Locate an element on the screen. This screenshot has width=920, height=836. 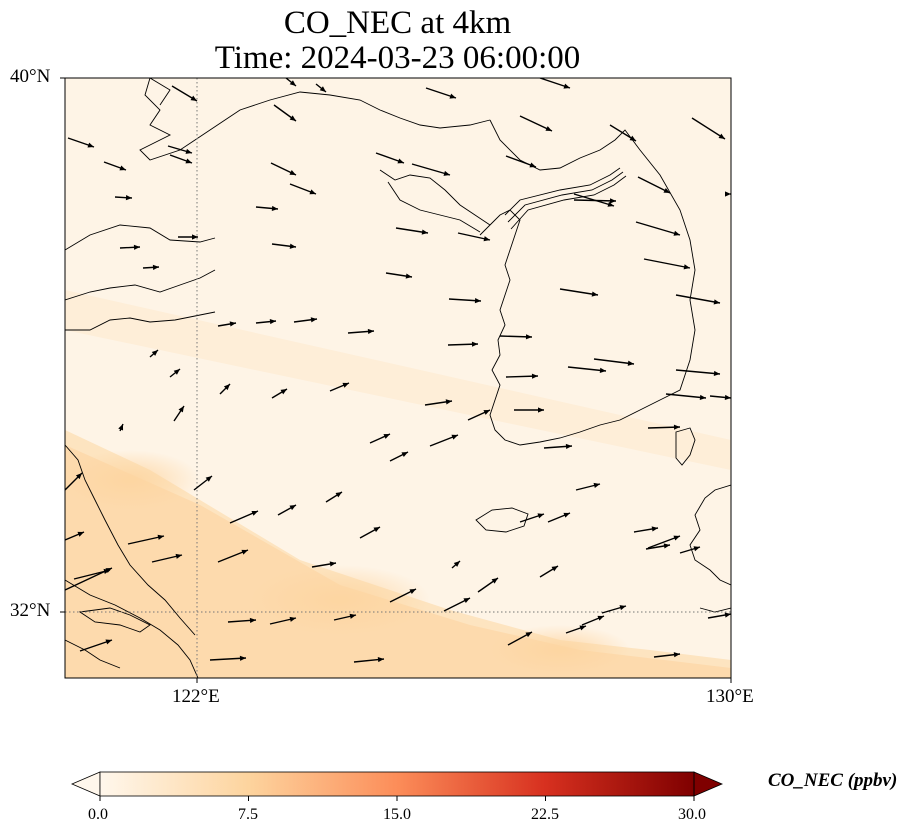
map-title-line2: Time: 2024-03-23 06:00:00 is located at coordinates (397, 58).